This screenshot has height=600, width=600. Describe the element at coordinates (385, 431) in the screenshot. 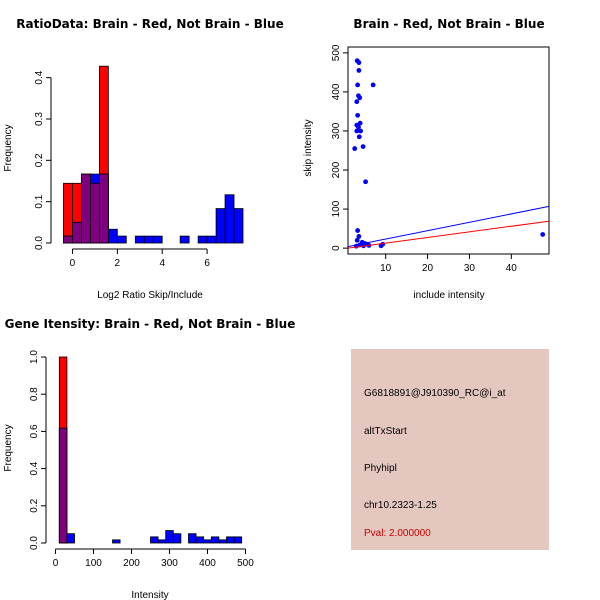

I see `event-type-text: altTxStart` at that location.